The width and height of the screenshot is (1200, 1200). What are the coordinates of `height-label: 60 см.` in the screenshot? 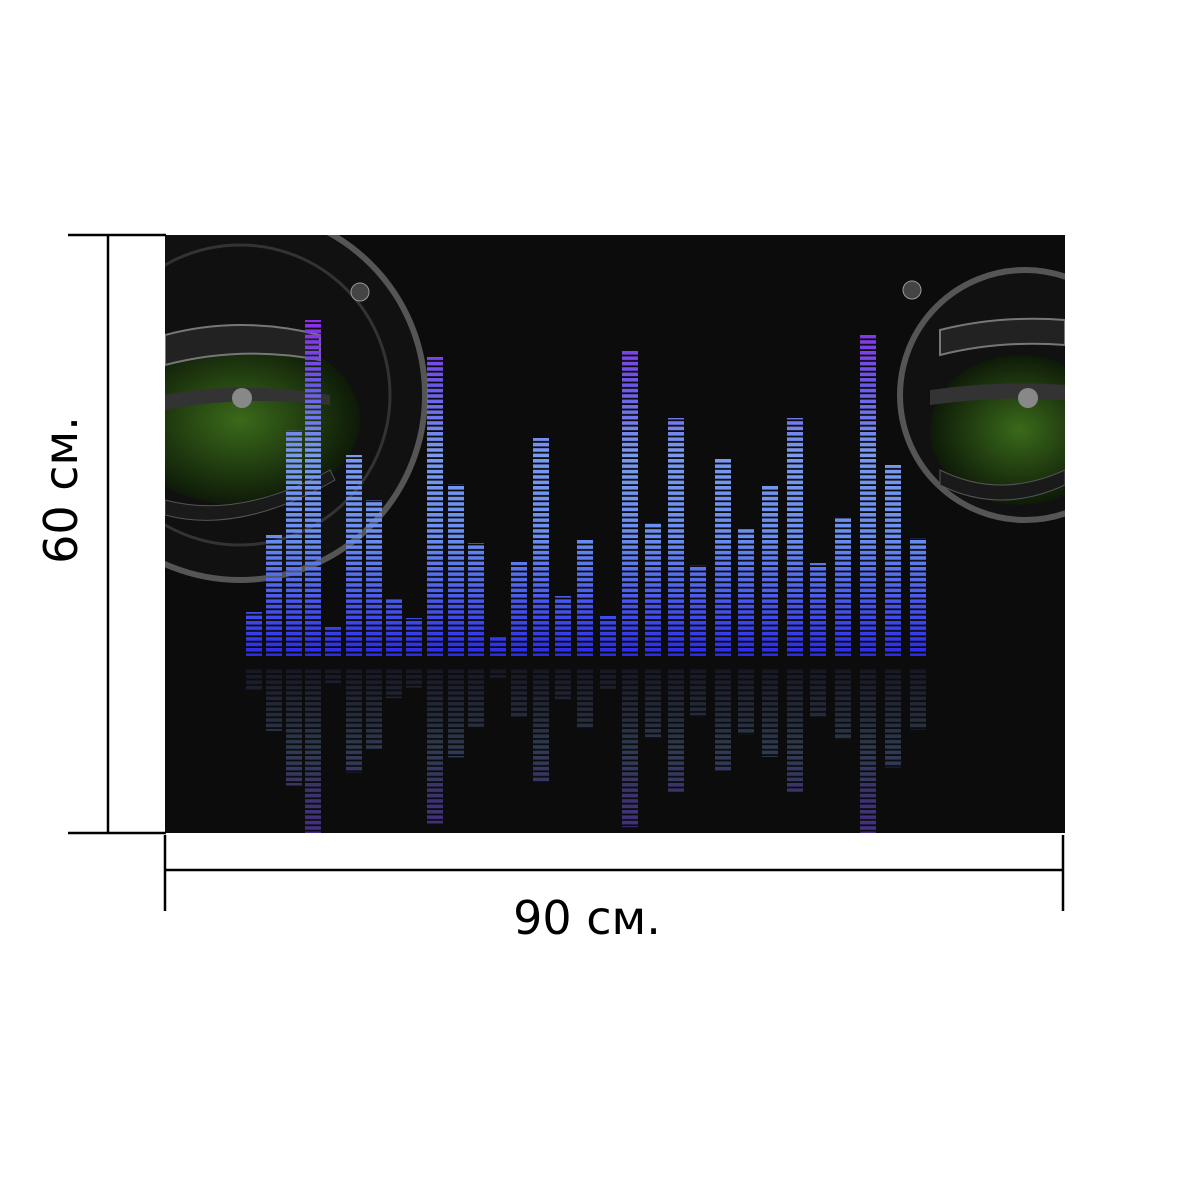 It's located at (61, 490).